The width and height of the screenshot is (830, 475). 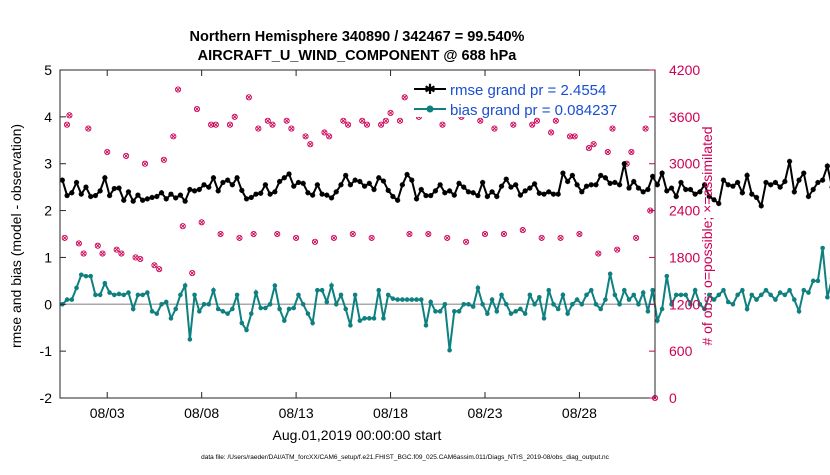 I want to click on y-right-tick-label: 1200, so click(x=684, y=304).